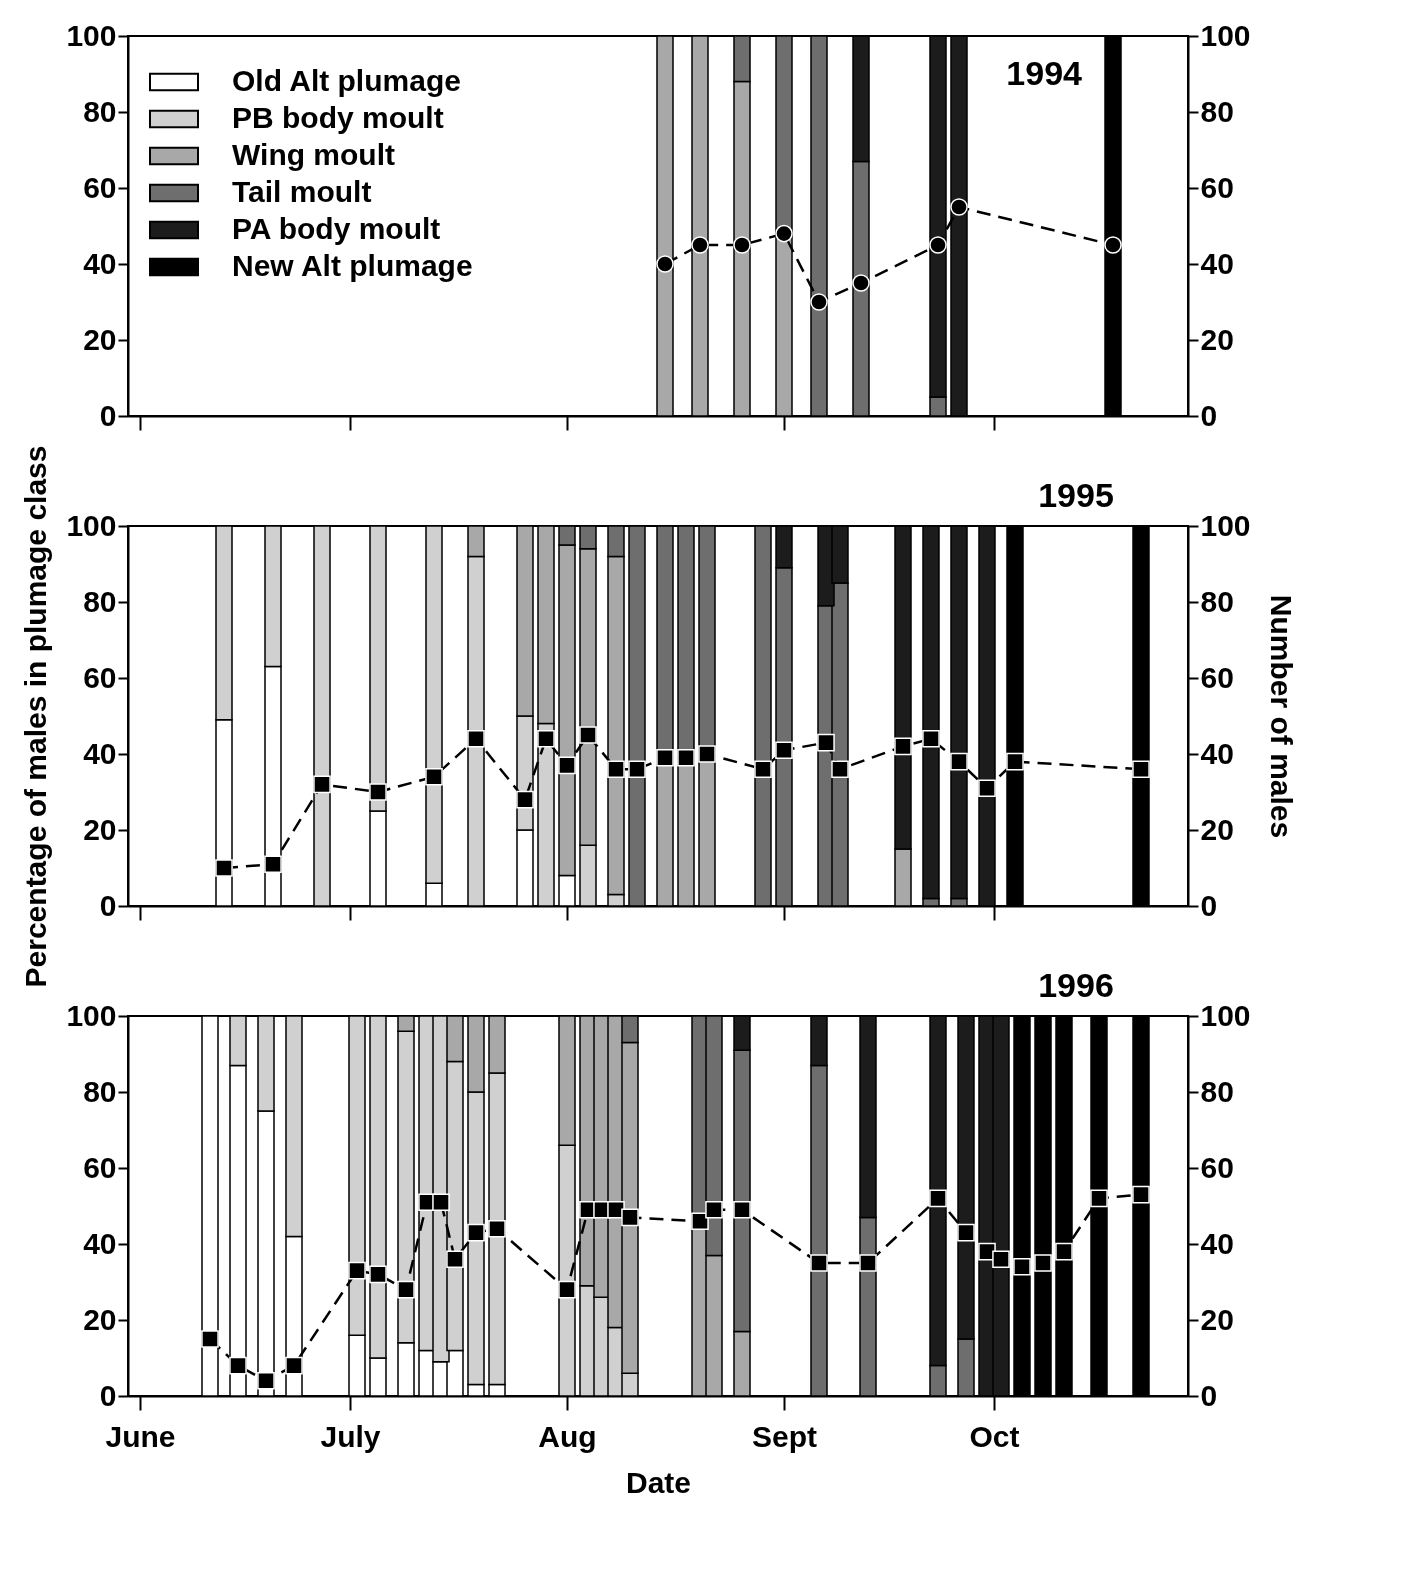  I want to click on x-tick-label: Aug, so click(567, 1436).